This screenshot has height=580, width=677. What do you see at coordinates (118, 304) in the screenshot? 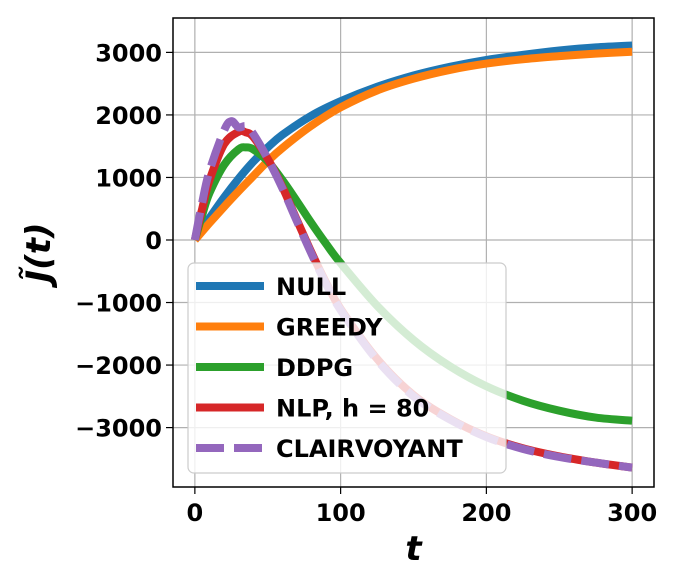
I see `y-tick-label: −1000` at bounding box center [118, 304].